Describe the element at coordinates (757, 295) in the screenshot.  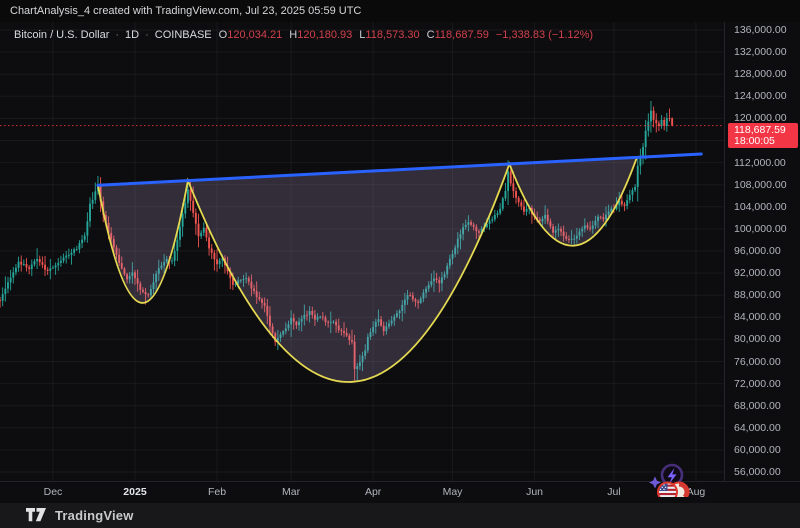
I see `price-tick-label: 88,000.00` at that location.